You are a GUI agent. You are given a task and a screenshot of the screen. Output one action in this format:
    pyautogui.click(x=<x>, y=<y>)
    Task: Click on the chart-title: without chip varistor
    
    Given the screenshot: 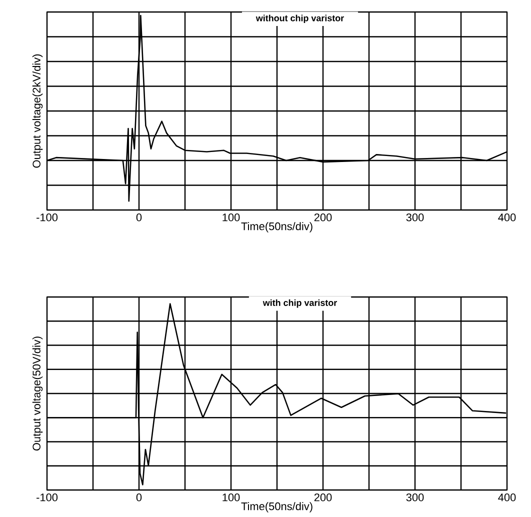 What is the action you would take?
    pyautogui.click(x=300, y=19)
    